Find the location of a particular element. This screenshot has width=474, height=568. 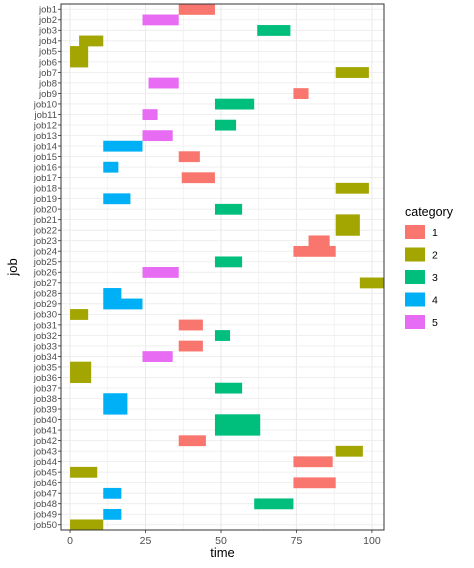

y-tick-label: job6 is located at coordinates (47, 62).